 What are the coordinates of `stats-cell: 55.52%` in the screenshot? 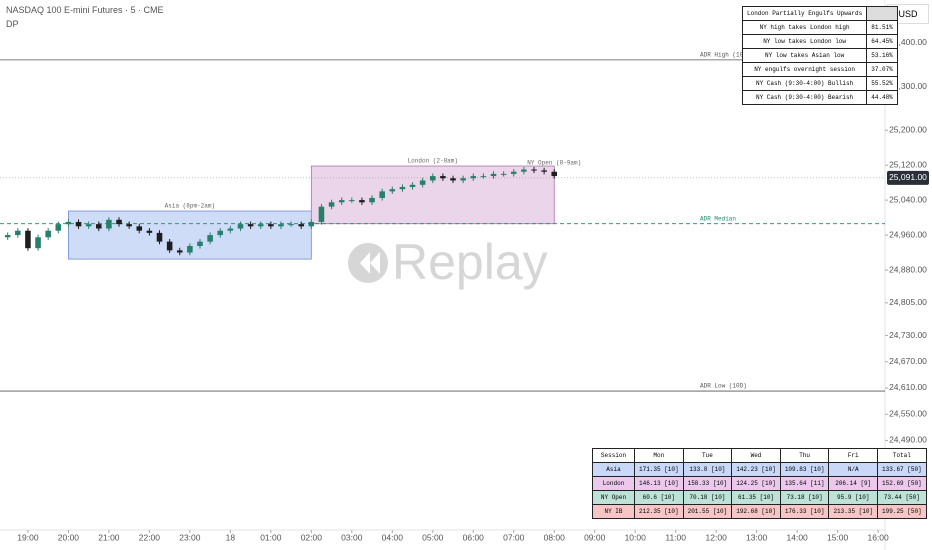 It's located at (882, 83).